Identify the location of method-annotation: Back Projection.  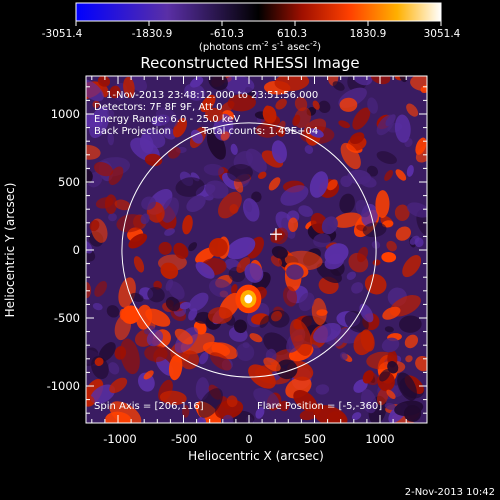
(132, 131).